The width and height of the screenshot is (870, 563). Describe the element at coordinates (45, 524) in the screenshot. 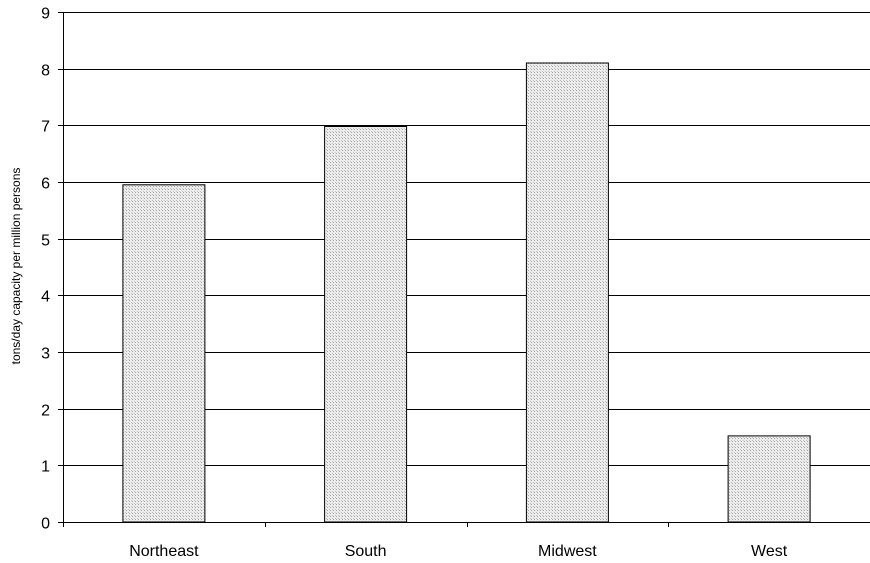

I see `y-tick-label: 0` at that location.